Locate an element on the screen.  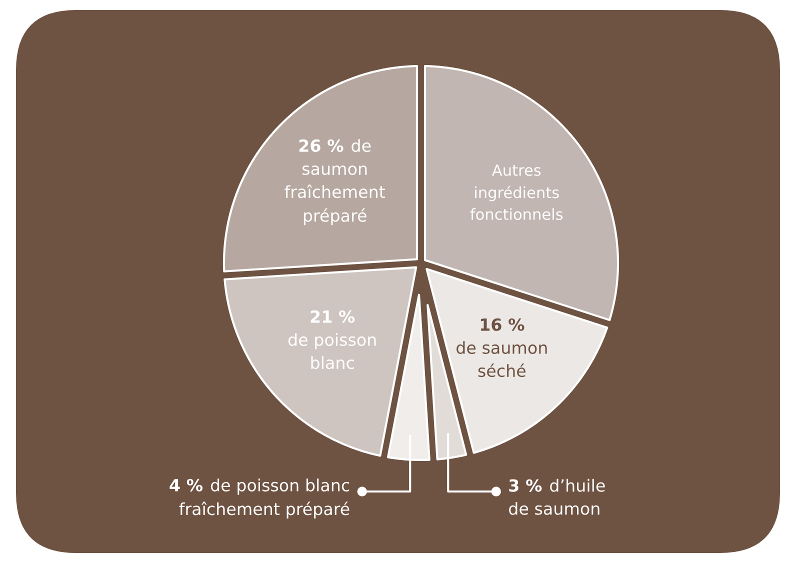
data-label: 21 % is located at coordinates (332, 316).